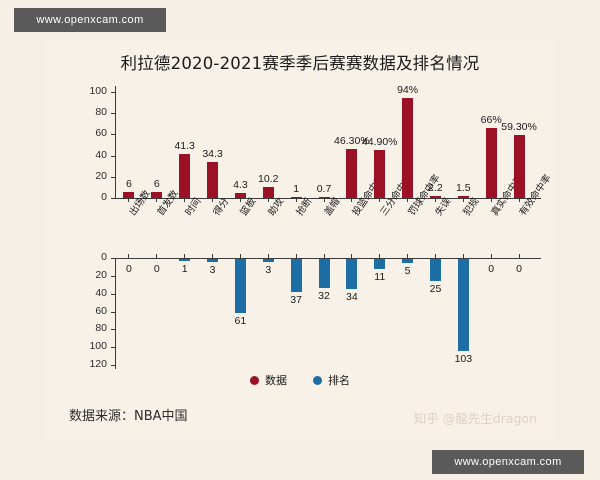  What do you see at coordinates (104, 257) in the screenshot?
I see `y-tick-label-bottom: 0` at bounding box center [104, 257].